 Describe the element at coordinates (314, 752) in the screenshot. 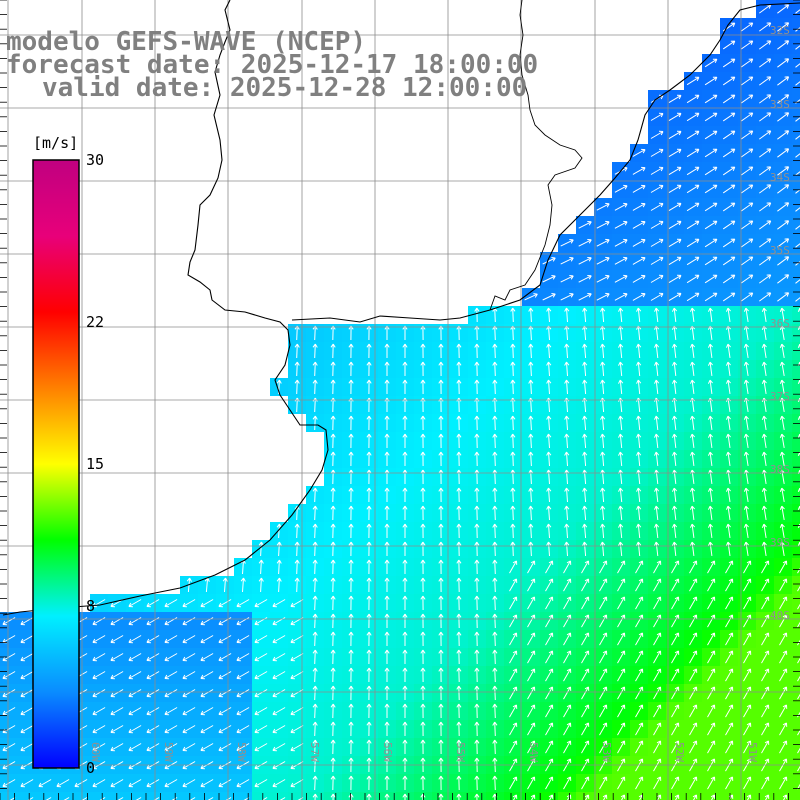

I see `longitude-label: 57W` at that location.